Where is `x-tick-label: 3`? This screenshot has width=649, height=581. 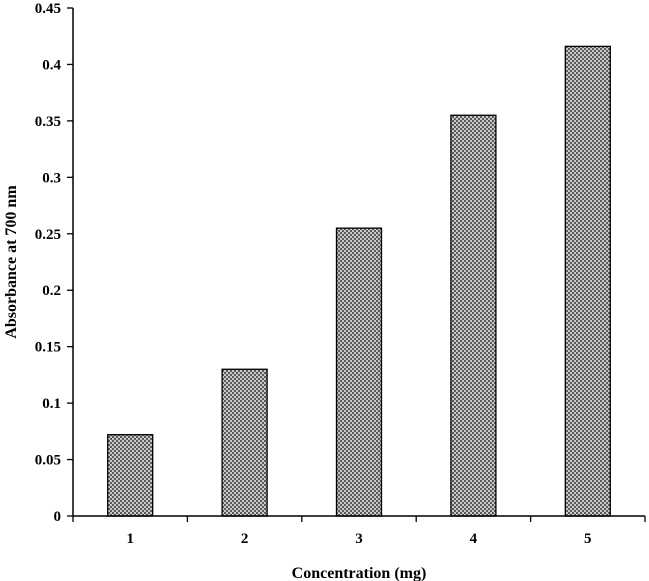 x-tick-label: 3 is located at coordinates (359, 539).